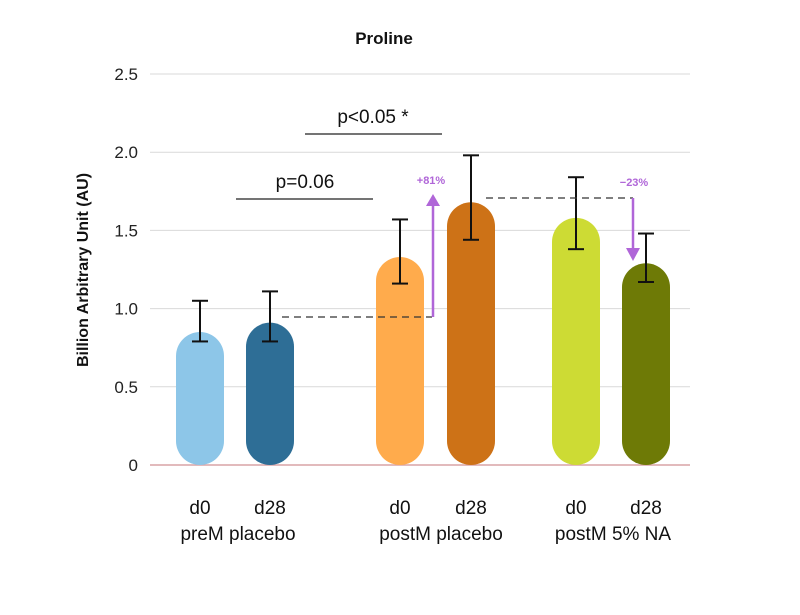 This screenshot has width=800, height=615. I want to click on change-arrow-1-head, so click(433, 200).